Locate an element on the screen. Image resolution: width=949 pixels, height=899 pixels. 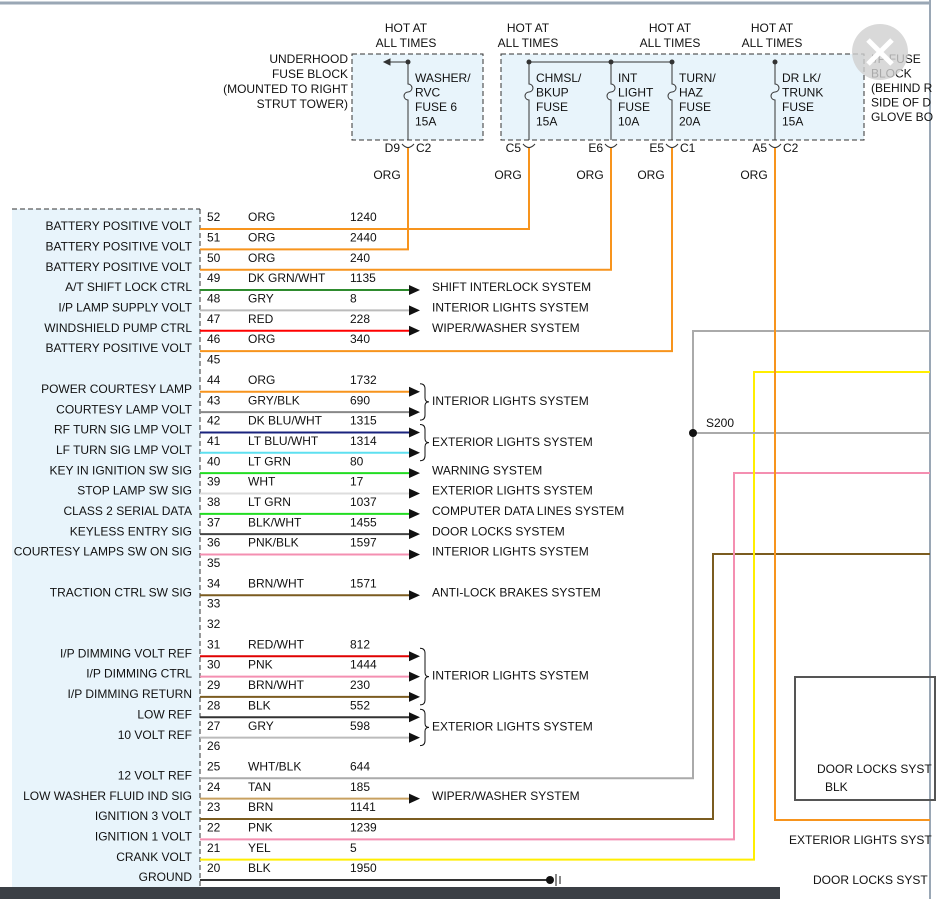
fuse-name: FUSE is located at coordinates (552, 107).